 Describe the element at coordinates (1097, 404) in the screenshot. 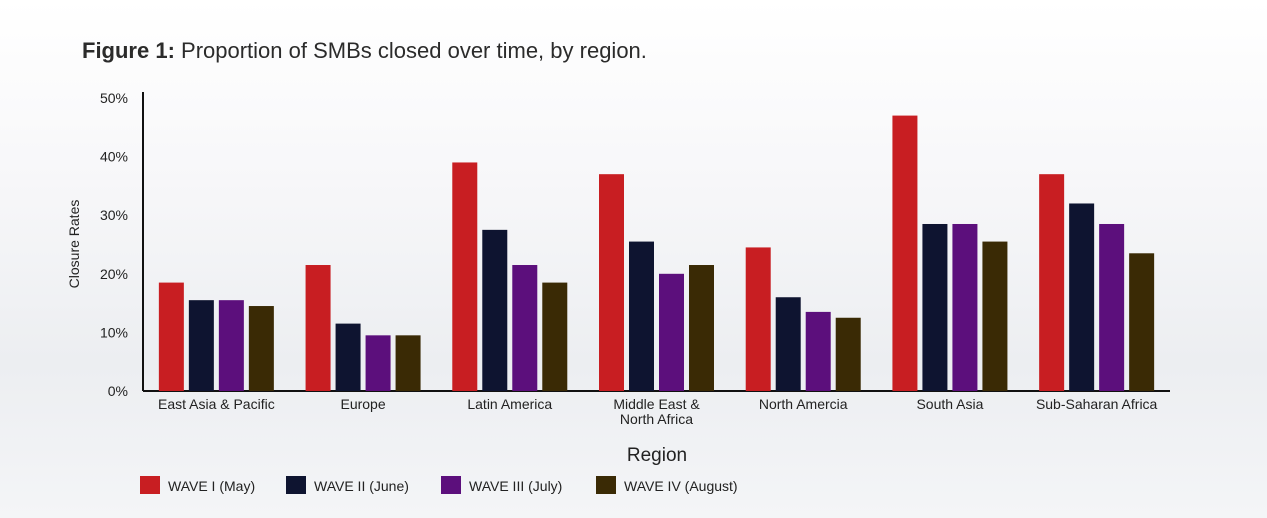

I see `x-tick-label: Sub-Saharan Africa` at that location.